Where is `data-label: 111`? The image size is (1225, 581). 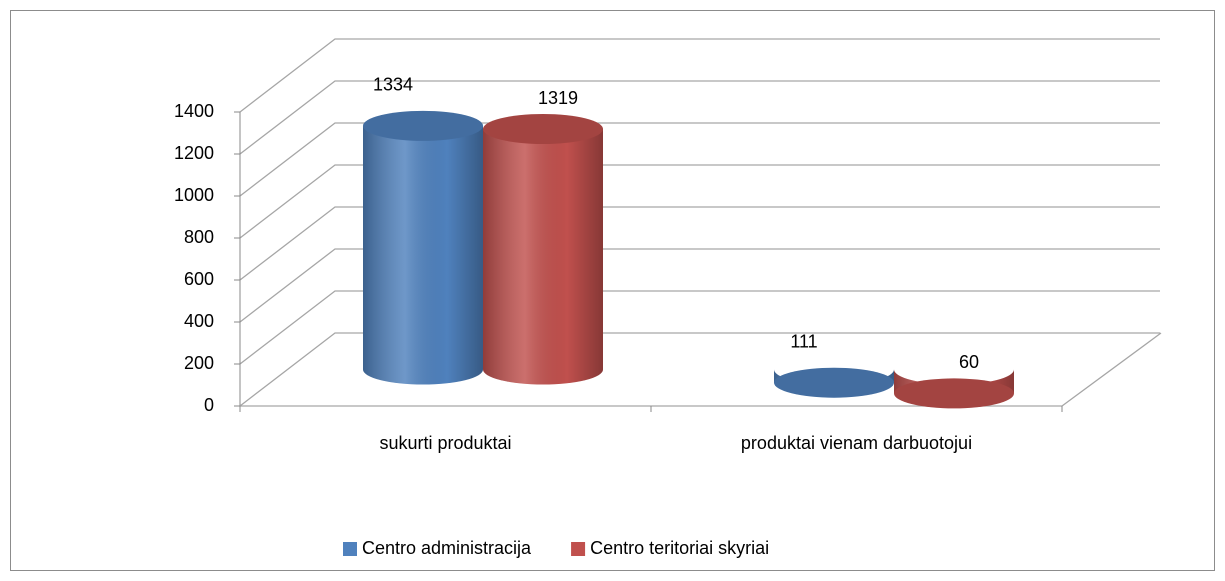
data-label: 111 is located at coordinates (803, 341).